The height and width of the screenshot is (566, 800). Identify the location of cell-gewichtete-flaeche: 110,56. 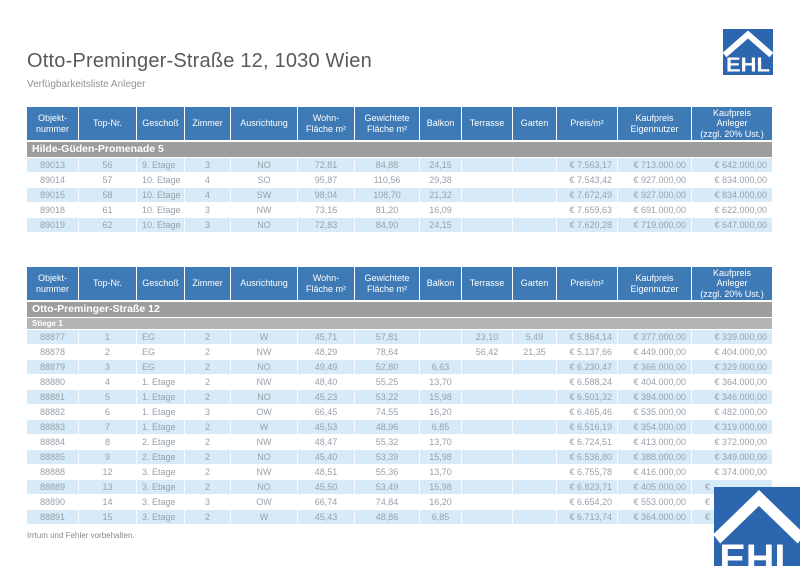
(387, 180).